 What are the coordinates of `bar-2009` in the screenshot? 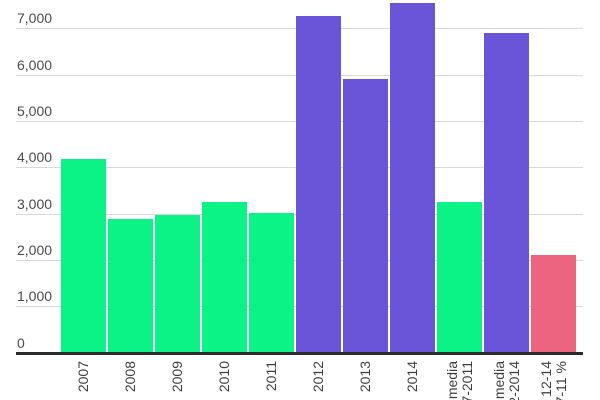 It's located at (177, 283).